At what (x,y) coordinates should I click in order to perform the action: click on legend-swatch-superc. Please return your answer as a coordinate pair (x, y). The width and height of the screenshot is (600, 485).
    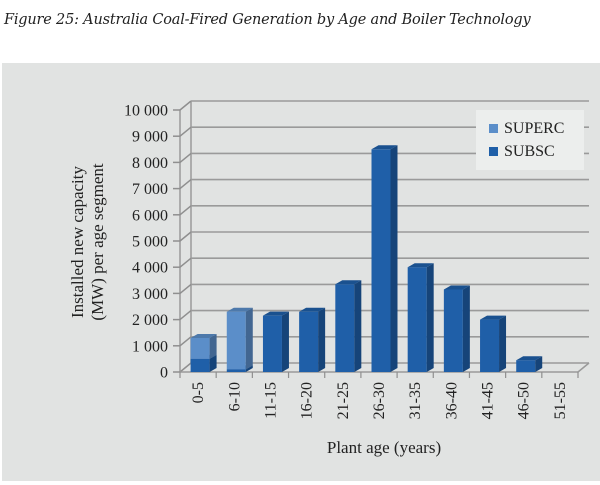
    Looking at the image, I should click on (493, 128).